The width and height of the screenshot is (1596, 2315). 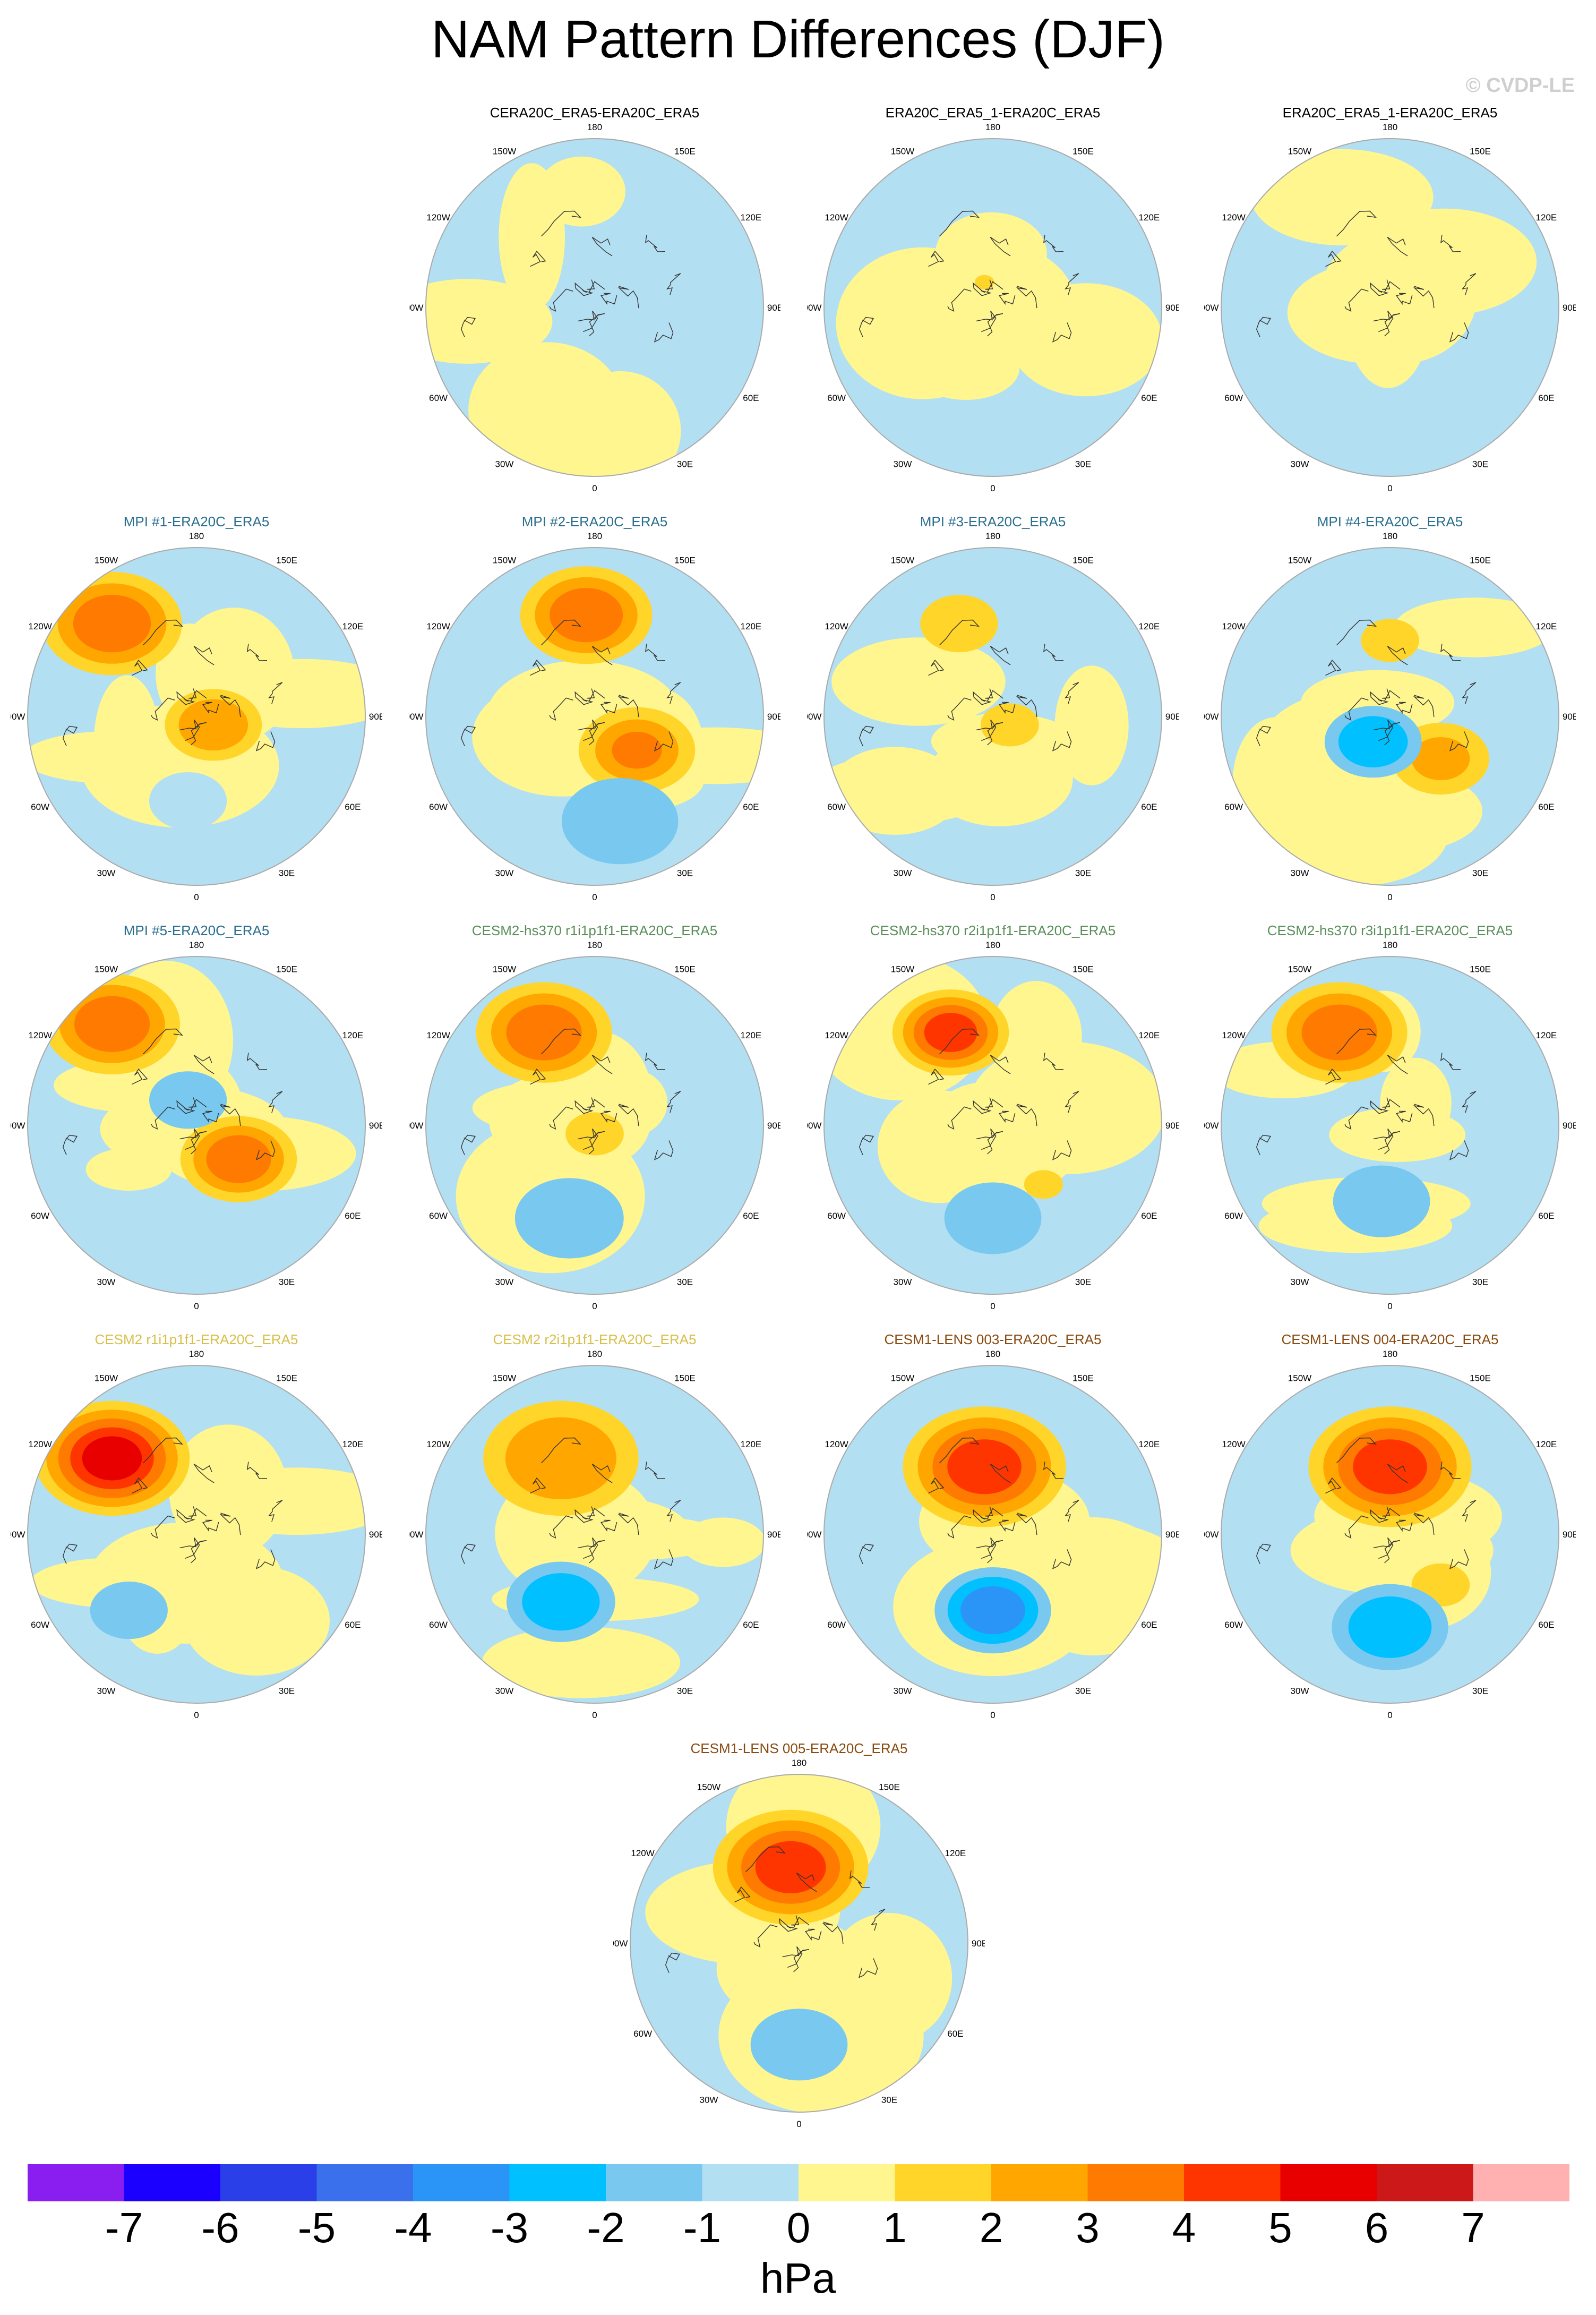 I want to click on panel-title: CESM2 r1i1p1f1-ERA20C_ERA5, so click(x=196, y=1339).